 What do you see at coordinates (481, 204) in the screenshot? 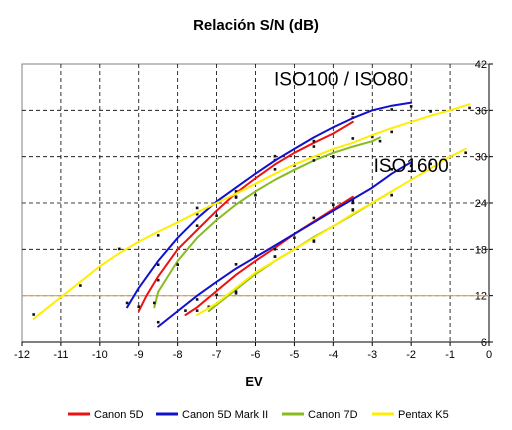
I see `y-tick-label: 24` at bounding box center [481, 204].